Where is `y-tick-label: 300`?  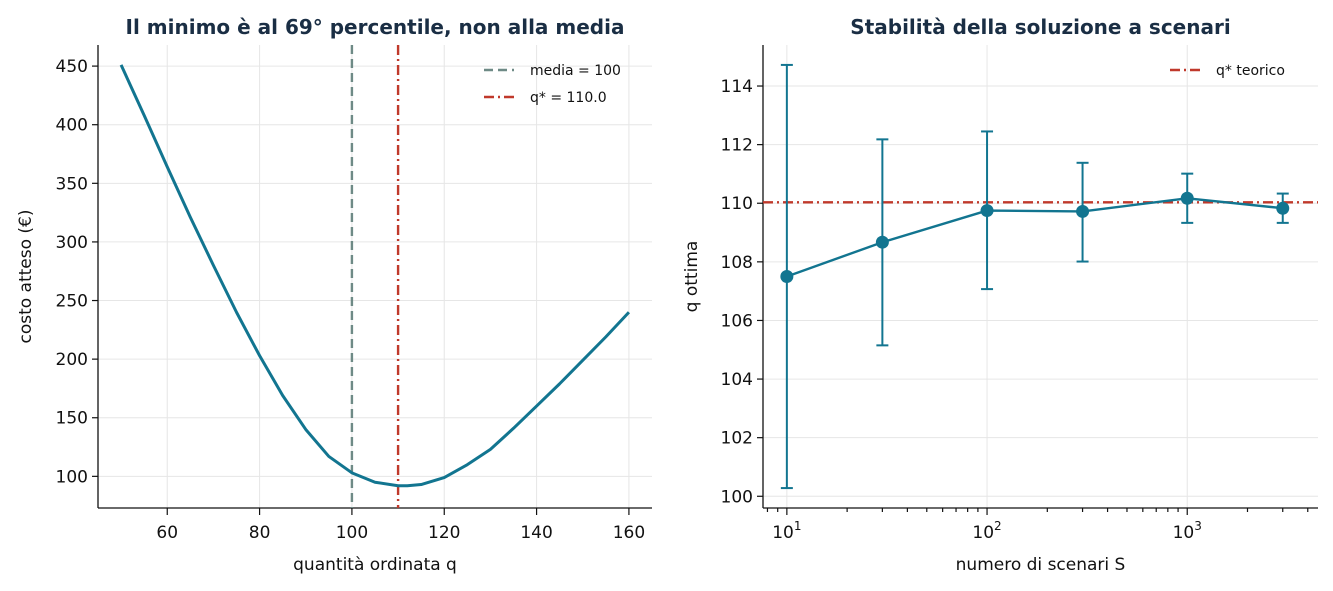 y-tick-label: 300 is located at coordinates (72, 243).